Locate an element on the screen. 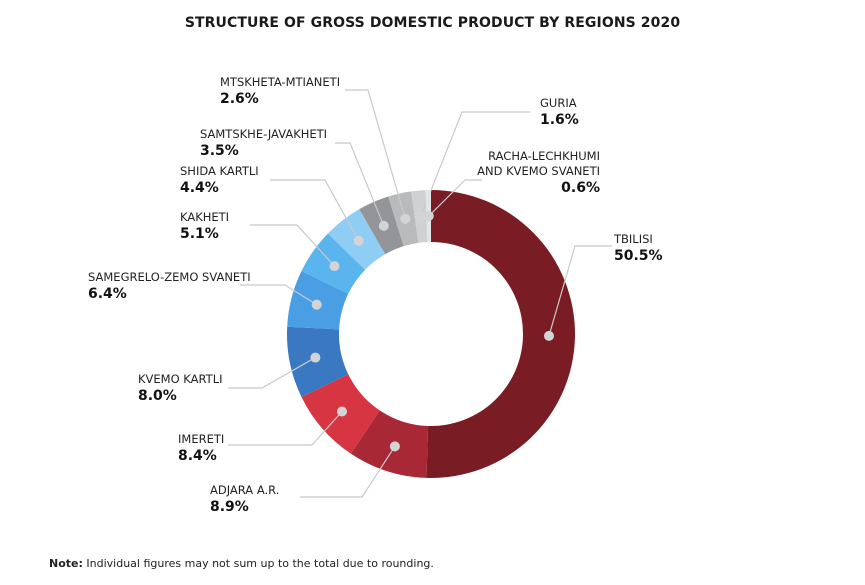  slice-label: ADJARA A.R. 8.9% is located at coordinates (244, 499).